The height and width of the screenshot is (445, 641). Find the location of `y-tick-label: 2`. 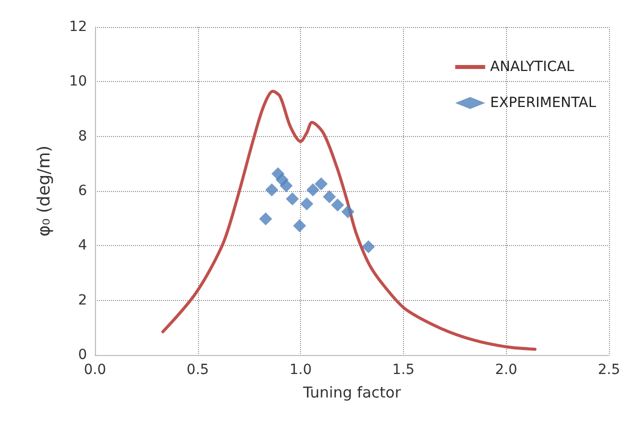

y-tick-label: 2 is located at coordinates (82, 300).